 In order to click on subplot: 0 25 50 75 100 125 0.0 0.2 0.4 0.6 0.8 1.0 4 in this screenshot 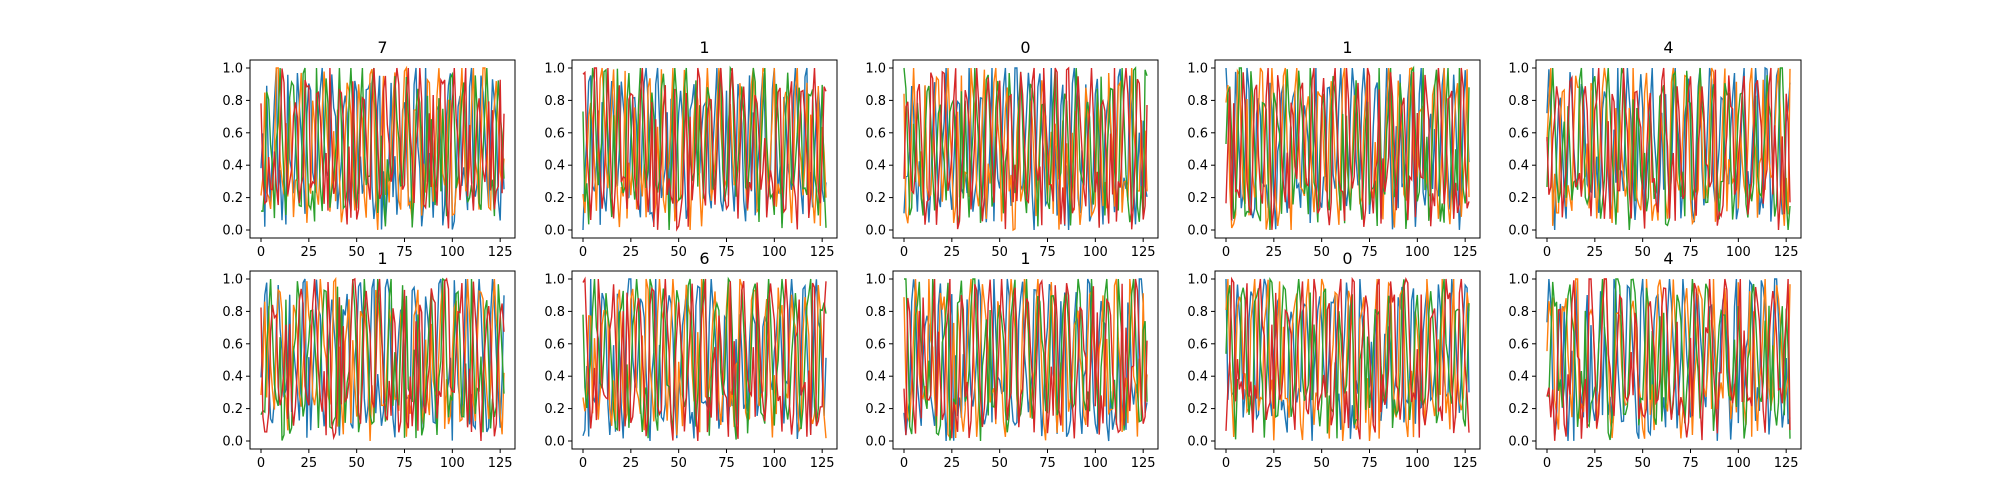, I will do `click(1655, 360)`.